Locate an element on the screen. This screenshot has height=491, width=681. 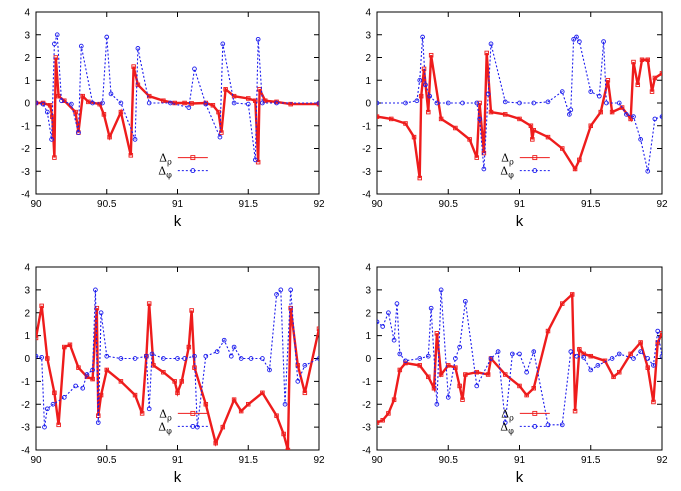
x-tick-label: 91.5 is located at coordinates (249, 204).